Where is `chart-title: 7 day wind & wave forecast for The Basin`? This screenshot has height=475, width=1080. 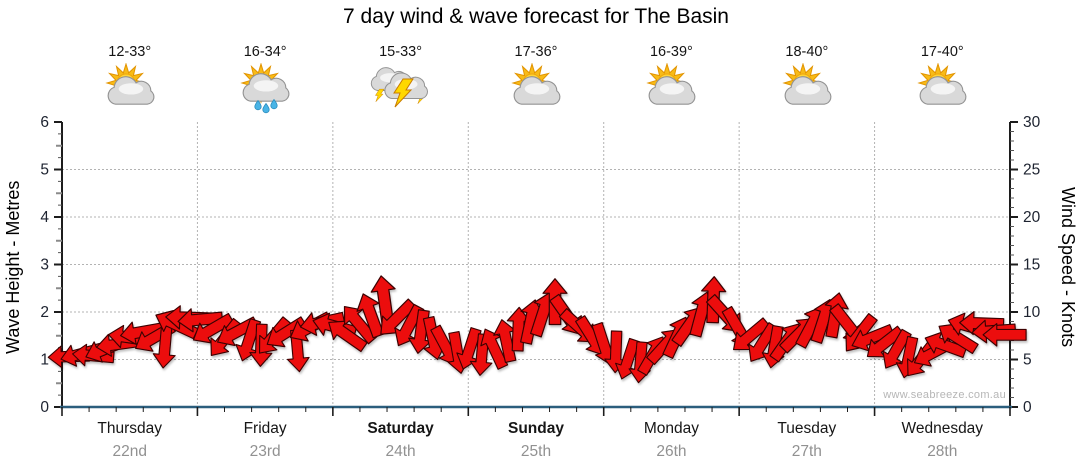 chart-title: 7 day wind & wave forecast for The Basin is located at coordinates (536, 16).